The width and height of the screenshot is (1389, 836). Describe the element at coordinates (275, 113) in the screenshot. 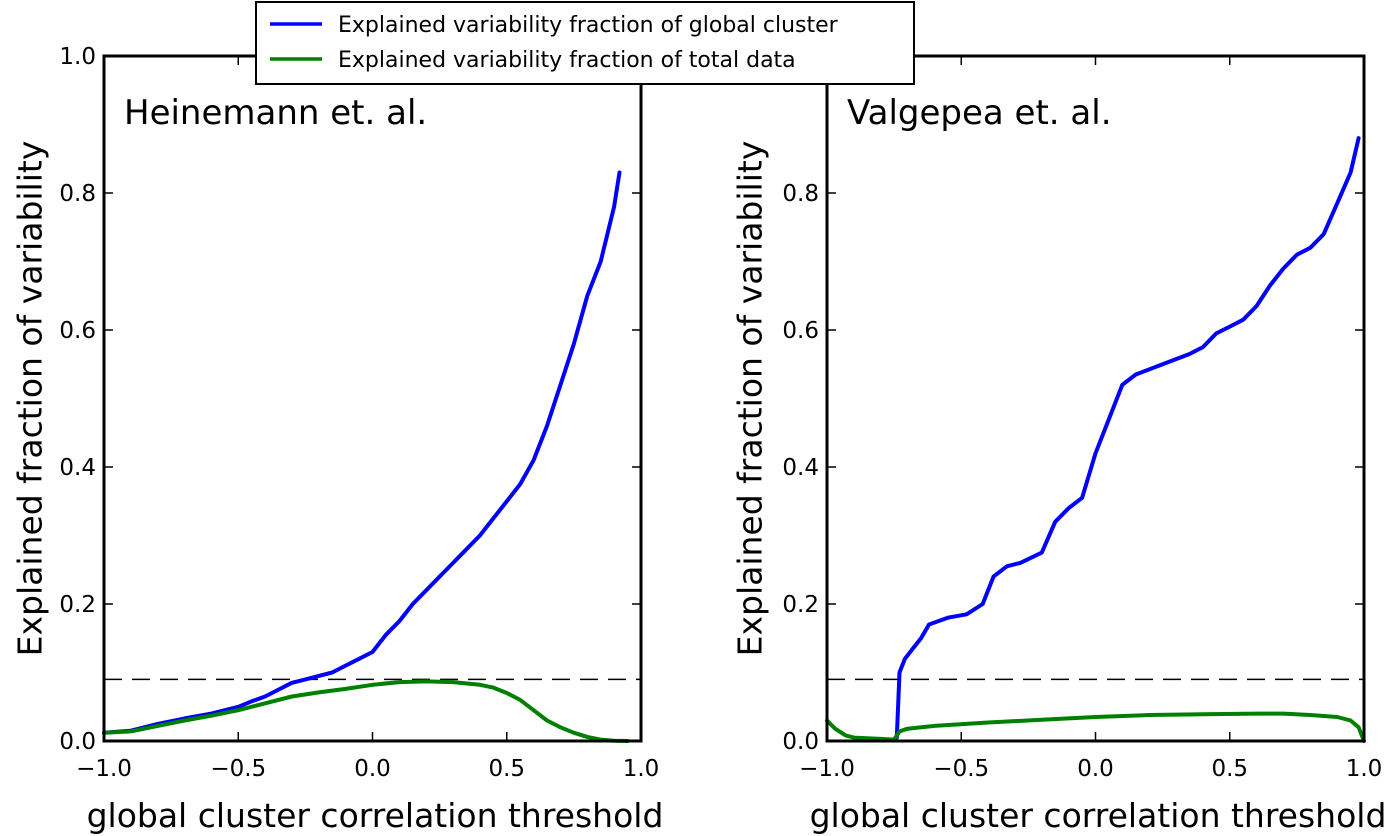

I see `panel-title: Heinemann et. al.` at that location.